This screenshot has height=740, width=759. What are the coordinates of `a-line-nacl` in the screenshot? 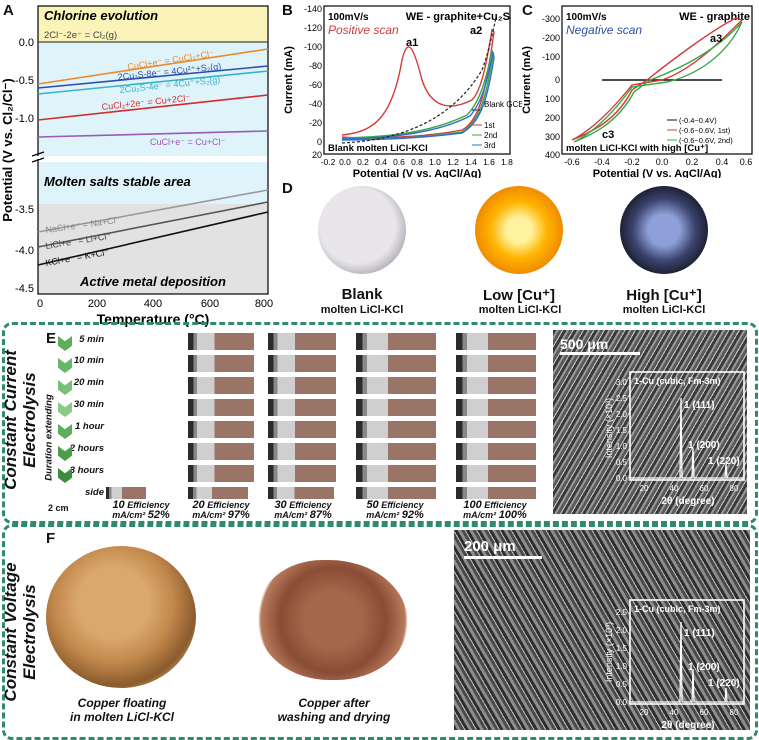 It's located at (153, 211).